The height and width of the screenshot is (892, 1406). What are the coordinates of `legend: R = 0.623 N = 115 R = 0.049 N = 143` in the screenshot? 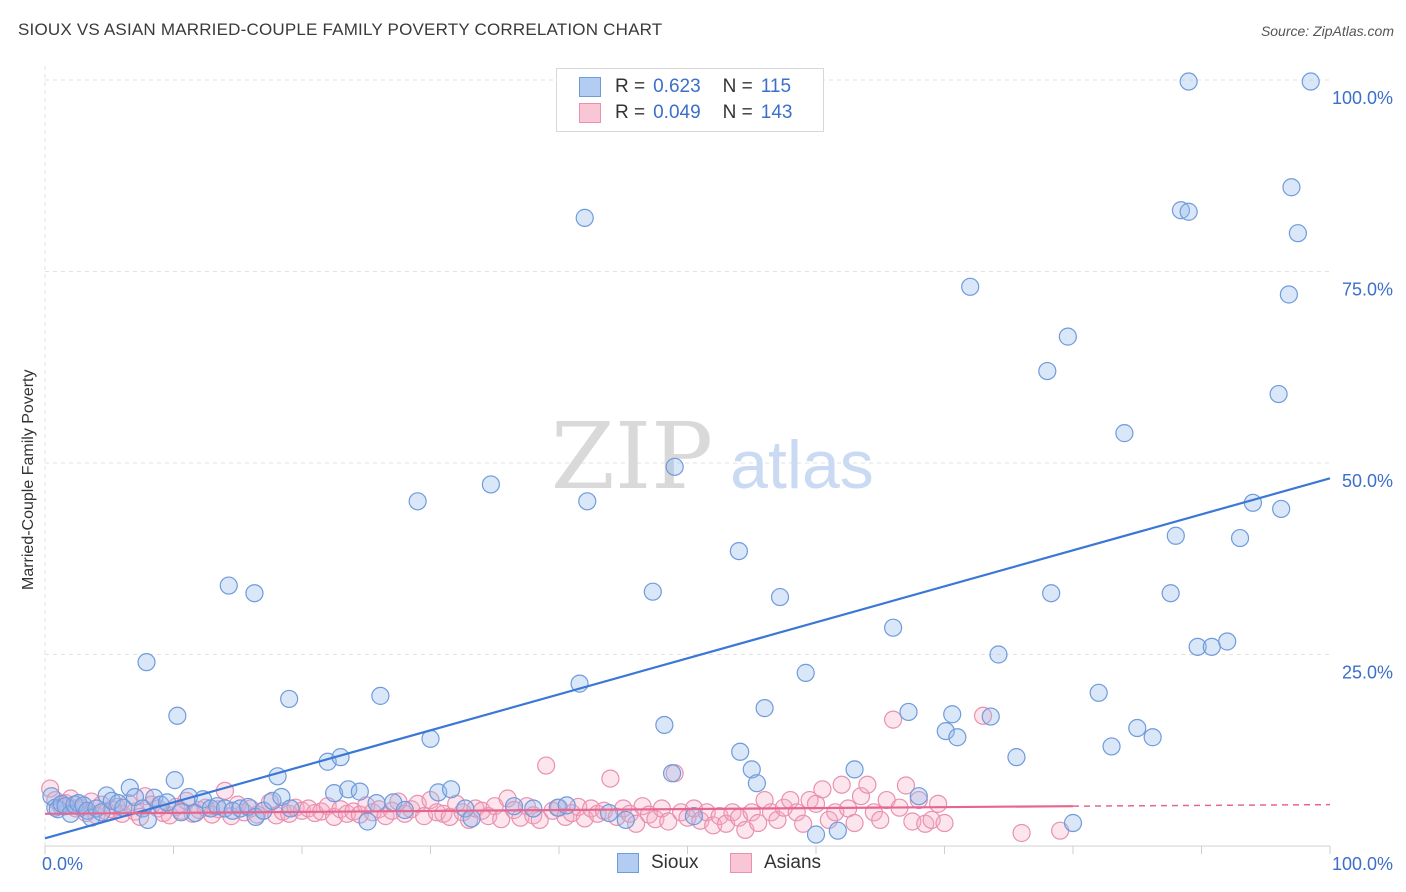 It's located at (690, 100).